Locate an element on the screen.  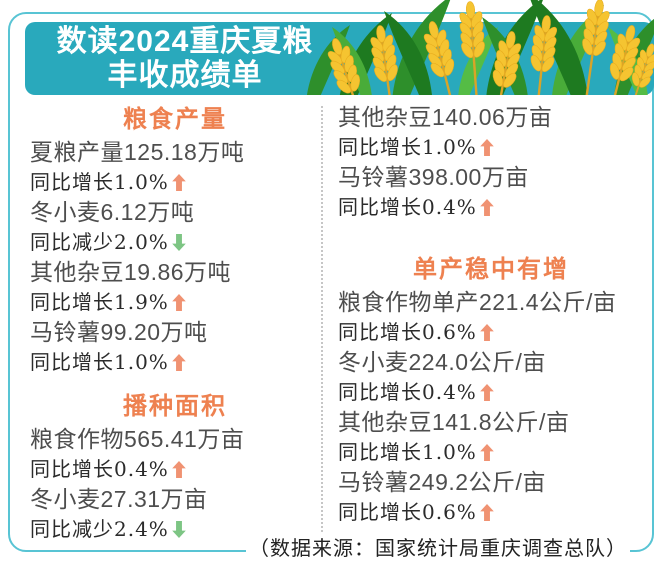
stat-line: 粮食作物565.41万亩 is located at coordinates (137, 439).